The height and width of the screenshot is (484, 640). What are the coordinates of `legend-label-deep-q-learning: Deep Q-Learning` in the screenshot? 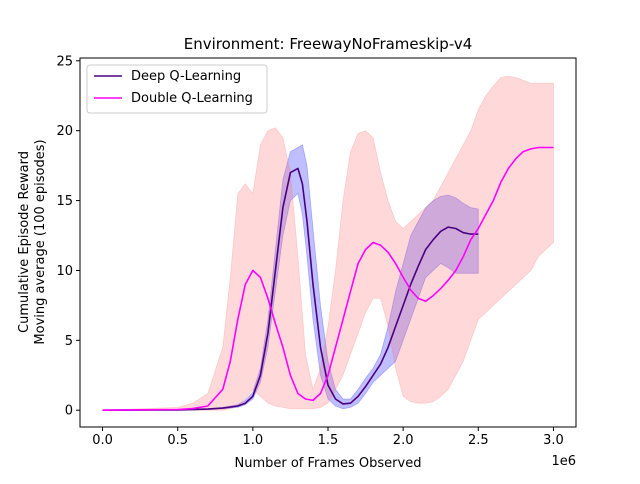 It's located at (186, 76).